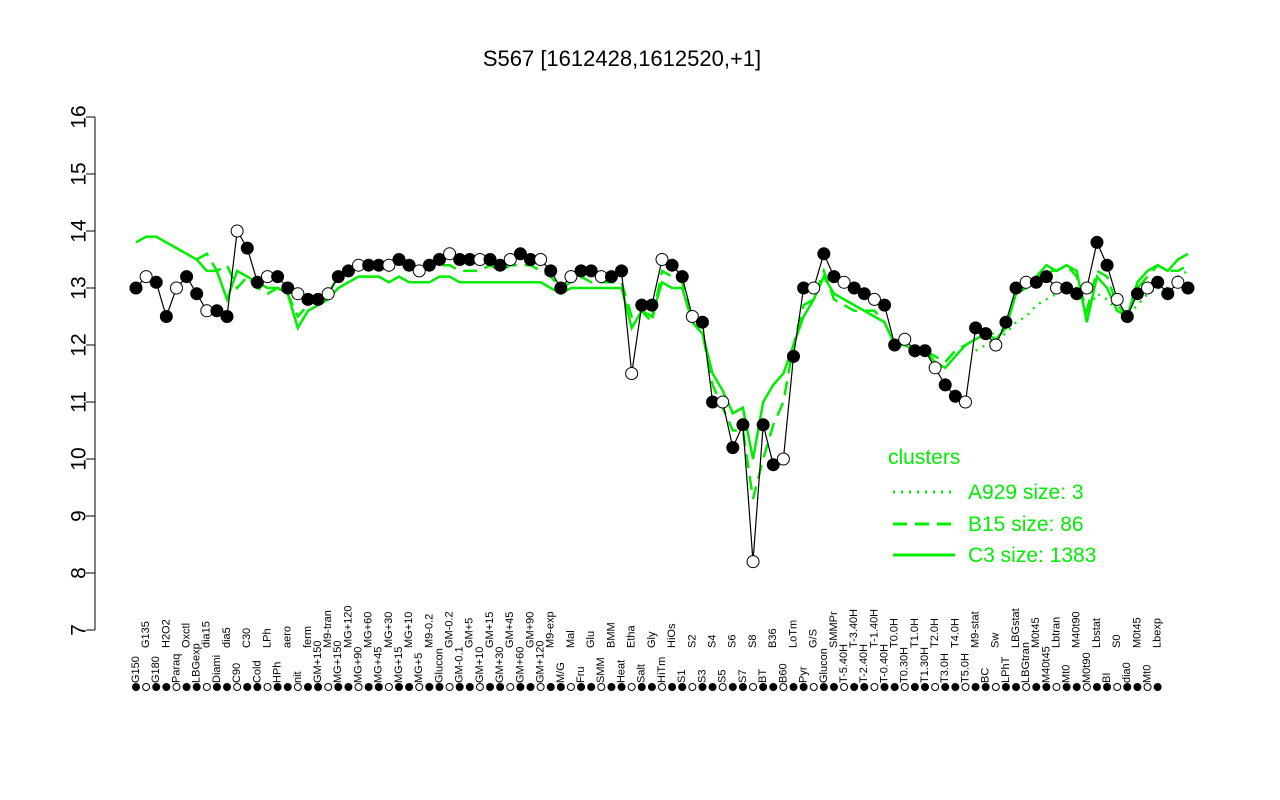  I want to click on x-tick-label: HiOs, so click(672, 635).